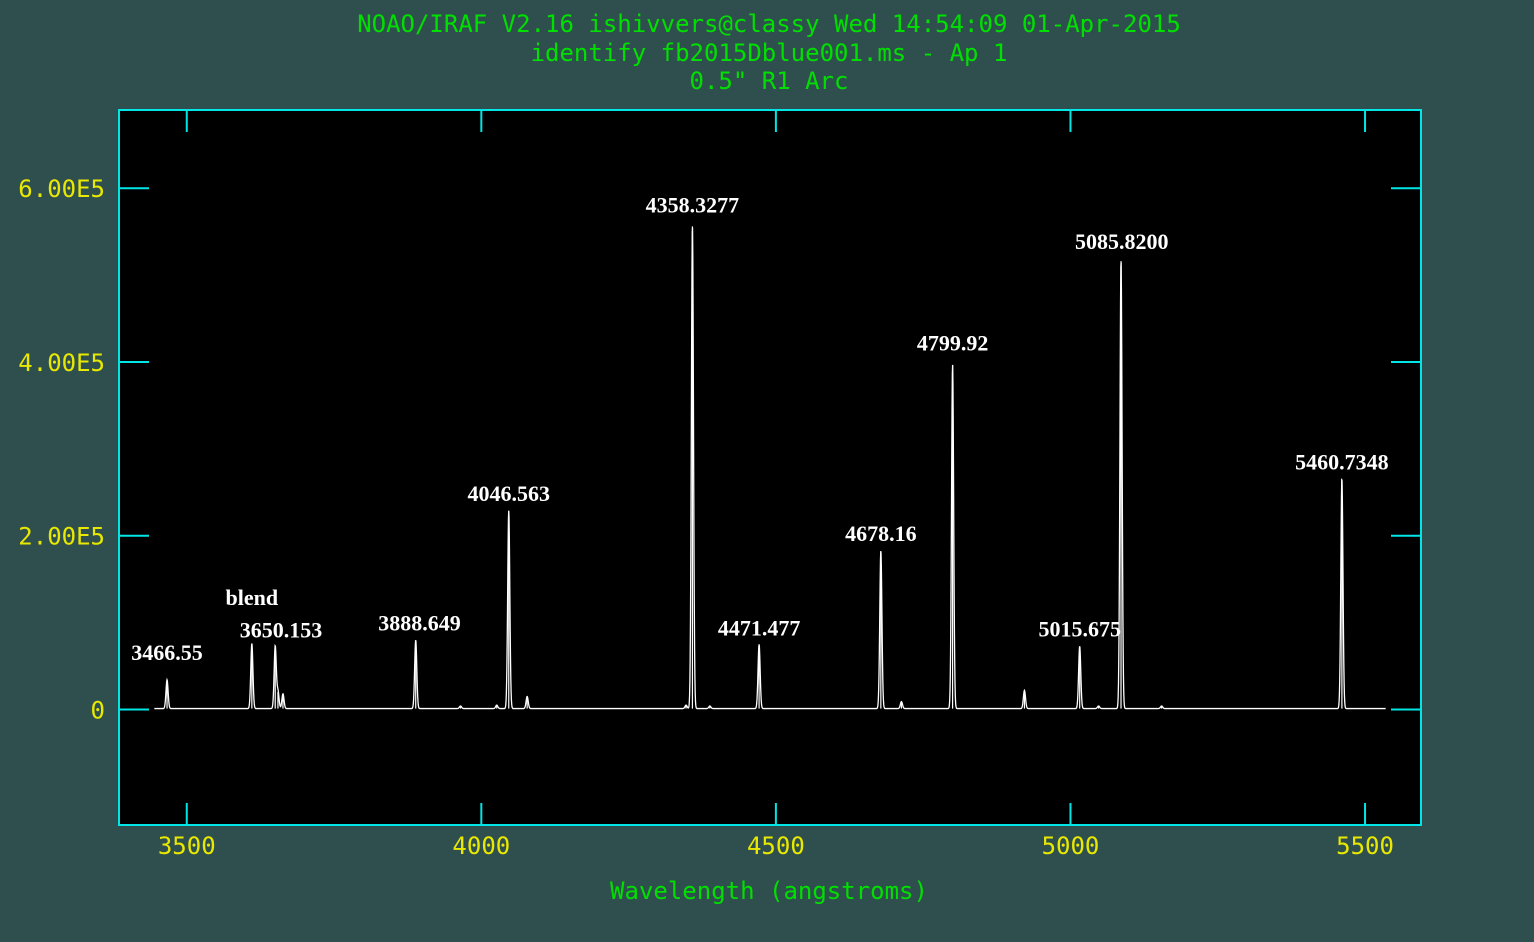 The width and height of the screenshot is (1534, 942). What do you see at coordinates (167, 652) in the screenshot?
I see `line-id-label: 3466.55` at bounding box center [167, 652].